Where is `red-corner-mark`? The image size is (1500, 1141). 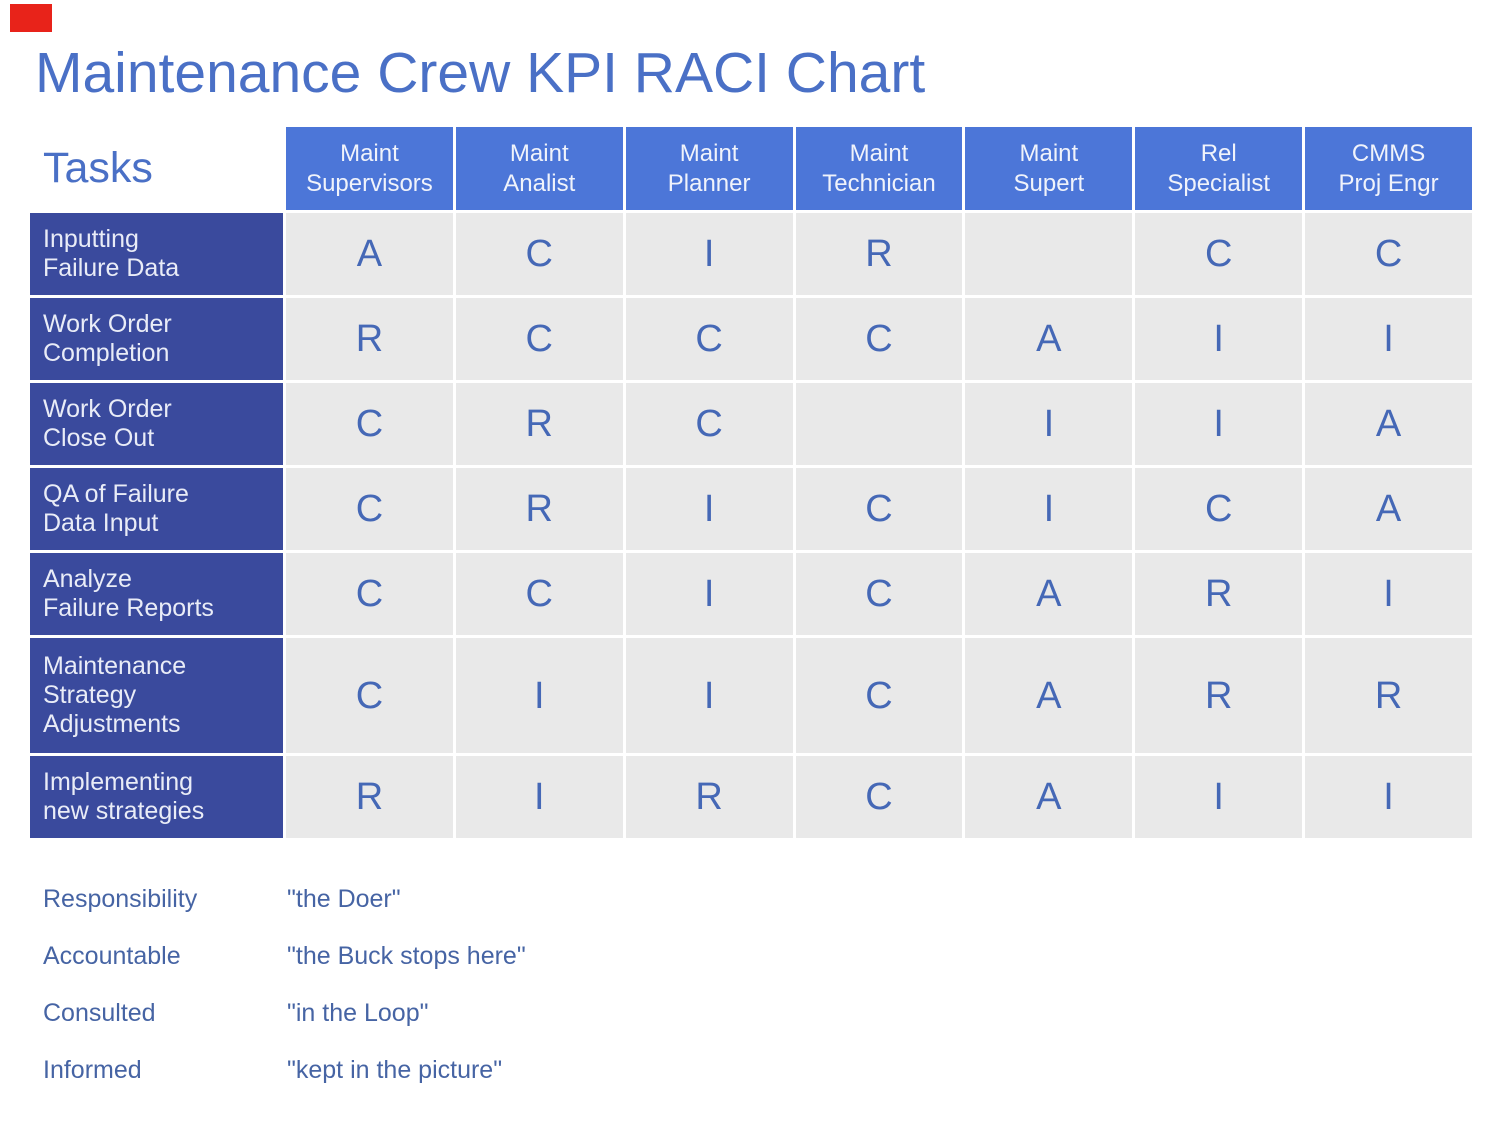
red-corner-mark is located at coordinates (31, 18).